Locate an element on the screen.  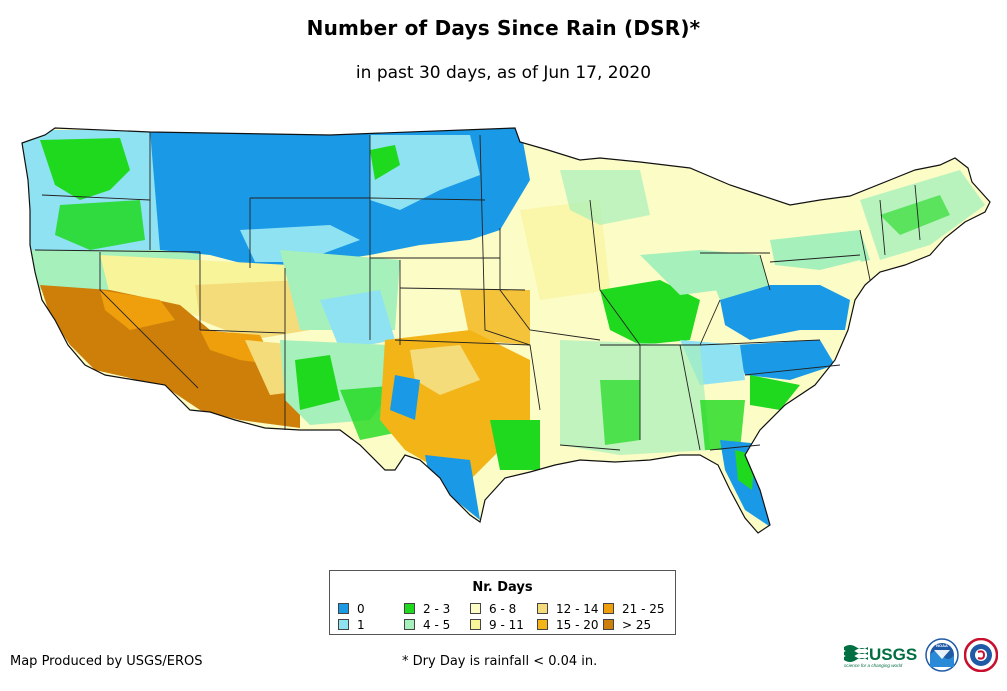
legend-label: 9 - 11 is located at coordinates (506, 625).